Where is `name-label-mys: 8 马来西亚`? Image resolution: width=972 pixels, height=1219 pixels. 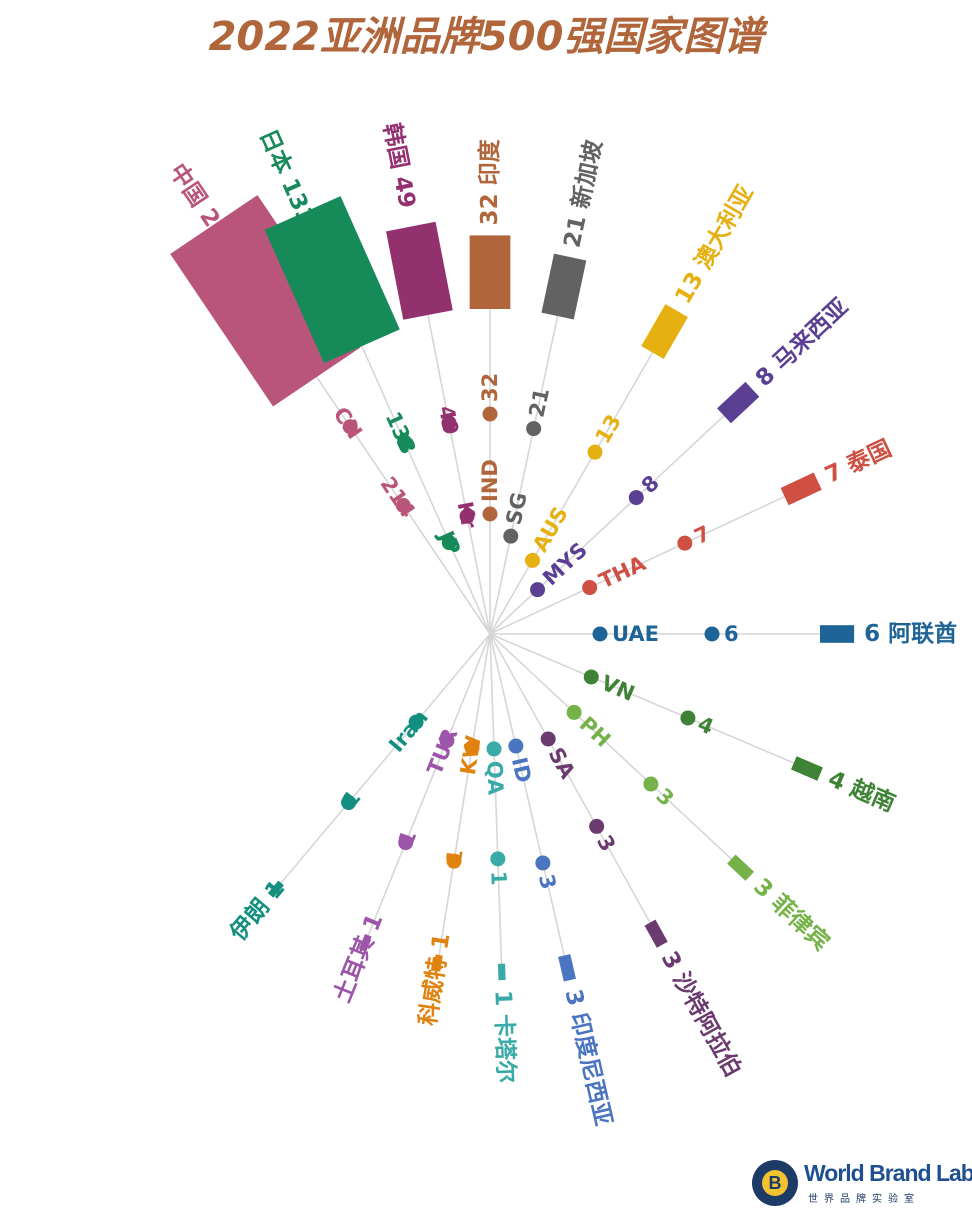 name-label-mys: 8 马来西亚 is located at coordinates (802, 343).